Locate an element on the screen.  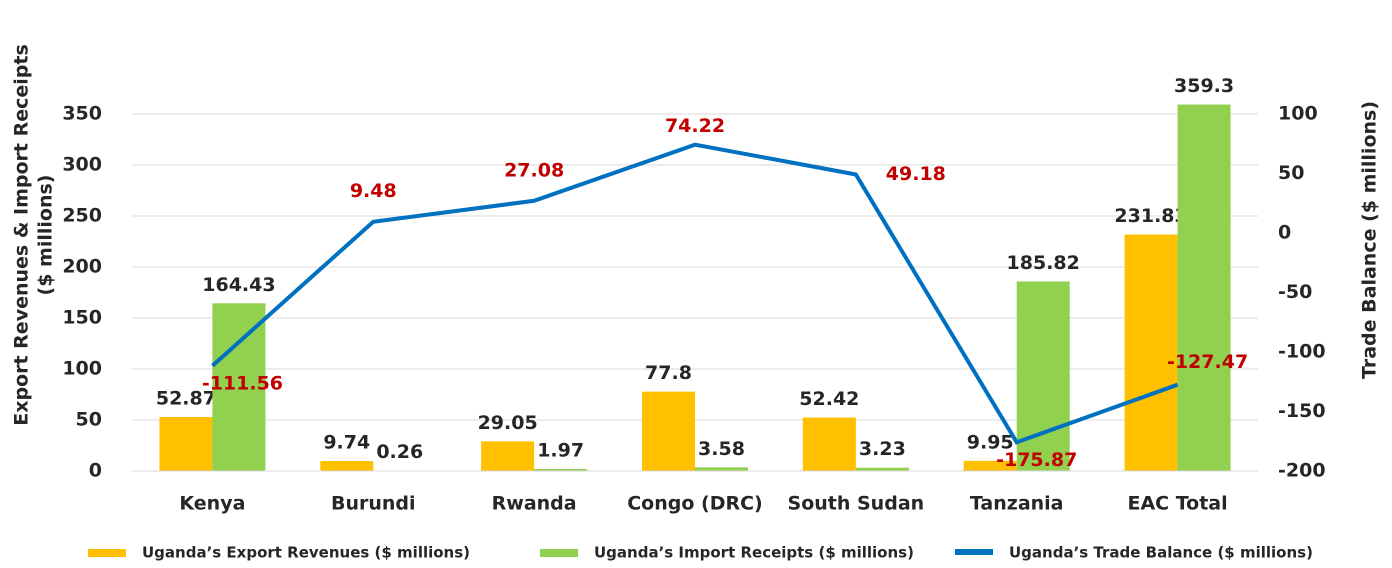
data-label: 3.23 is located at coordinates (882, 449).